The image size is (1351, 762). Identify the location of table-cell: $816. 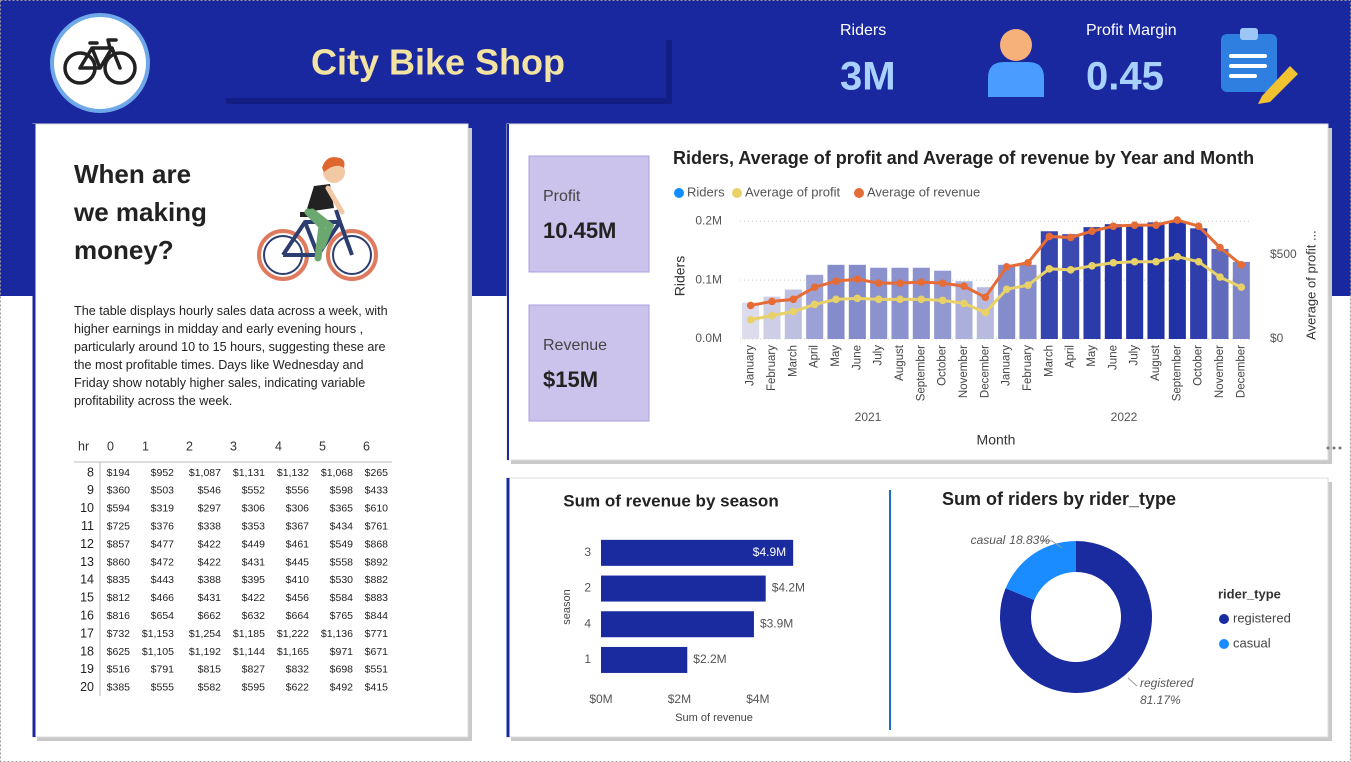
(119, 616).